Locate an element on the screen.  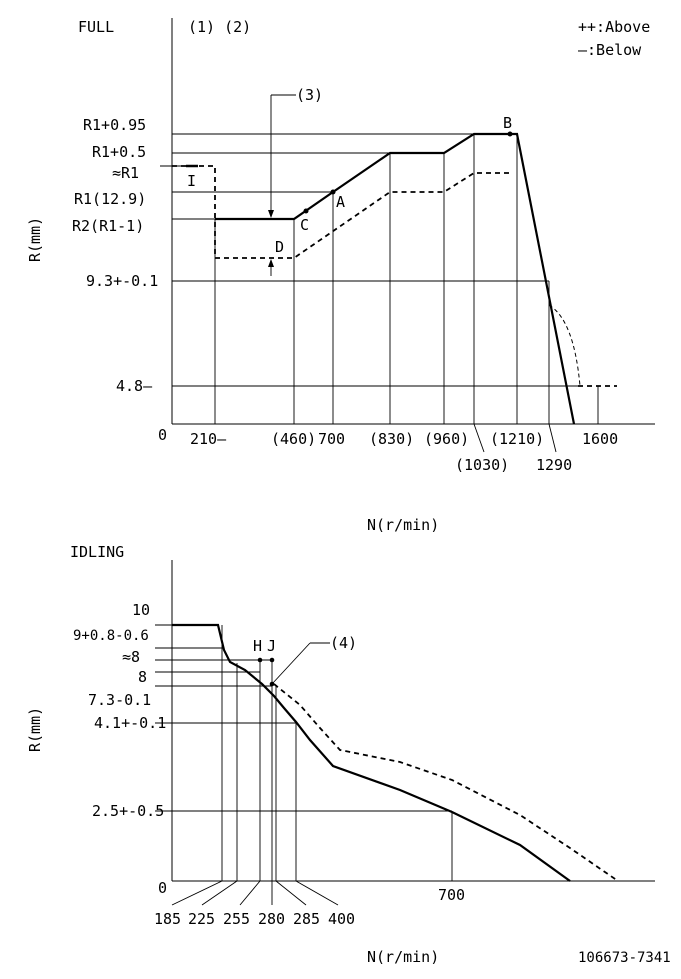
full-xtick-1210: (1210) is located at coordinates (517, 439).